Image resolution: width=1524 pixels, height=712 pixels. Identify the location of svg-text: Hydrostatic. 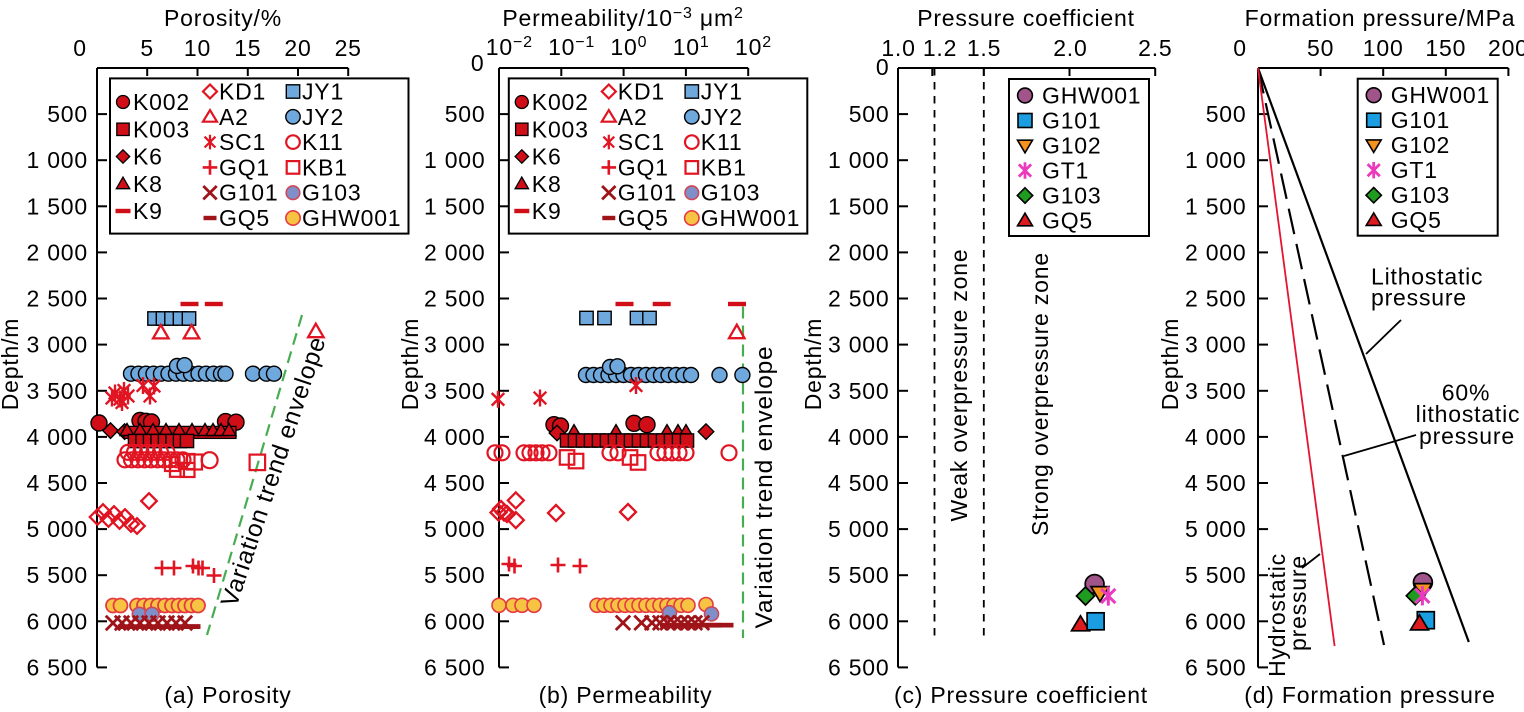
(1277, 615).